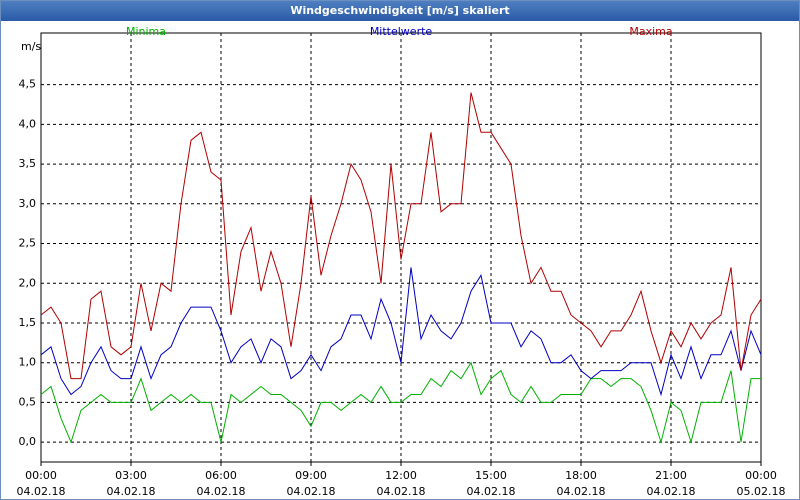 The width and height of the screenshot is (800, 500). What do you see at coordinates (28, 401) in the screenshot?
I see `y-tick-label: 0,5` at bounding box center [28, 401].